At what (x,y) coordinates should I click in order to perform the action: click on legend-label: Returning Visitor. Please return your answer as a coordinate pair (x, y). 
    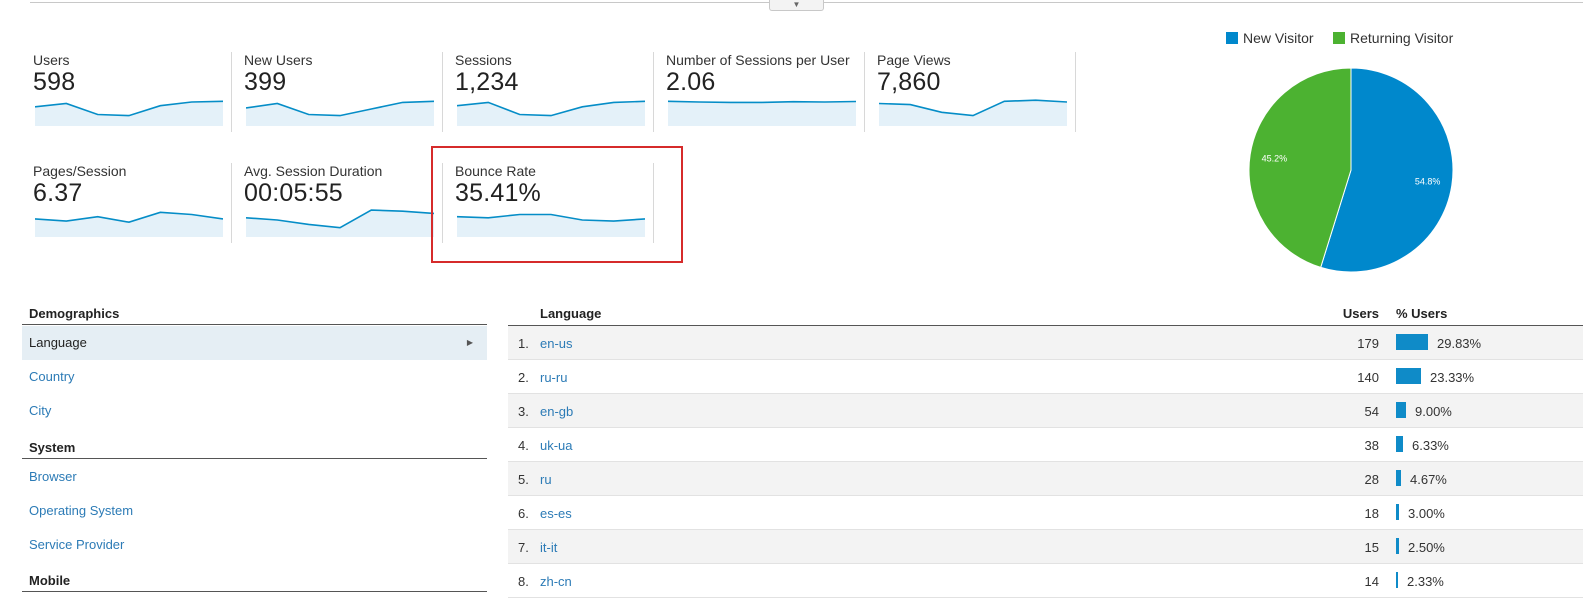
    Looking at the image, I should click on (1402, 38).